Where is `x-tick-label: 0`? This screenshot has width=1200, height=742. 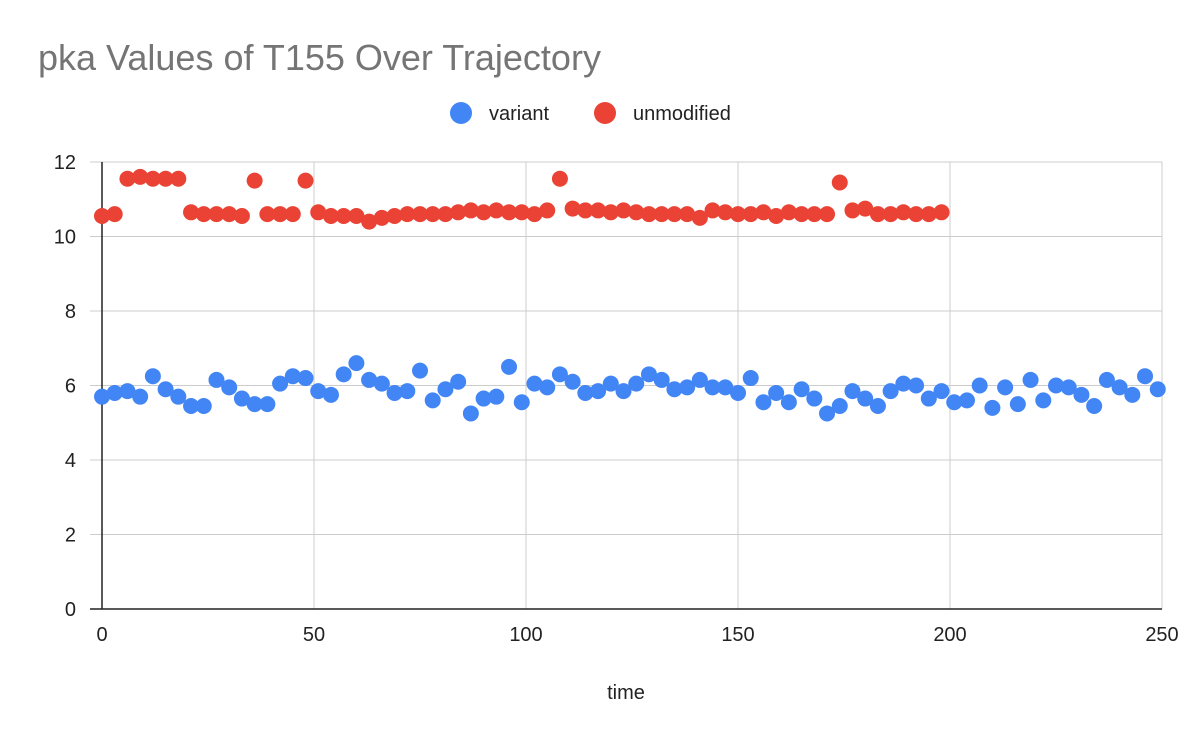 x-tick-label: 0 is located at coordinates (101, 635).